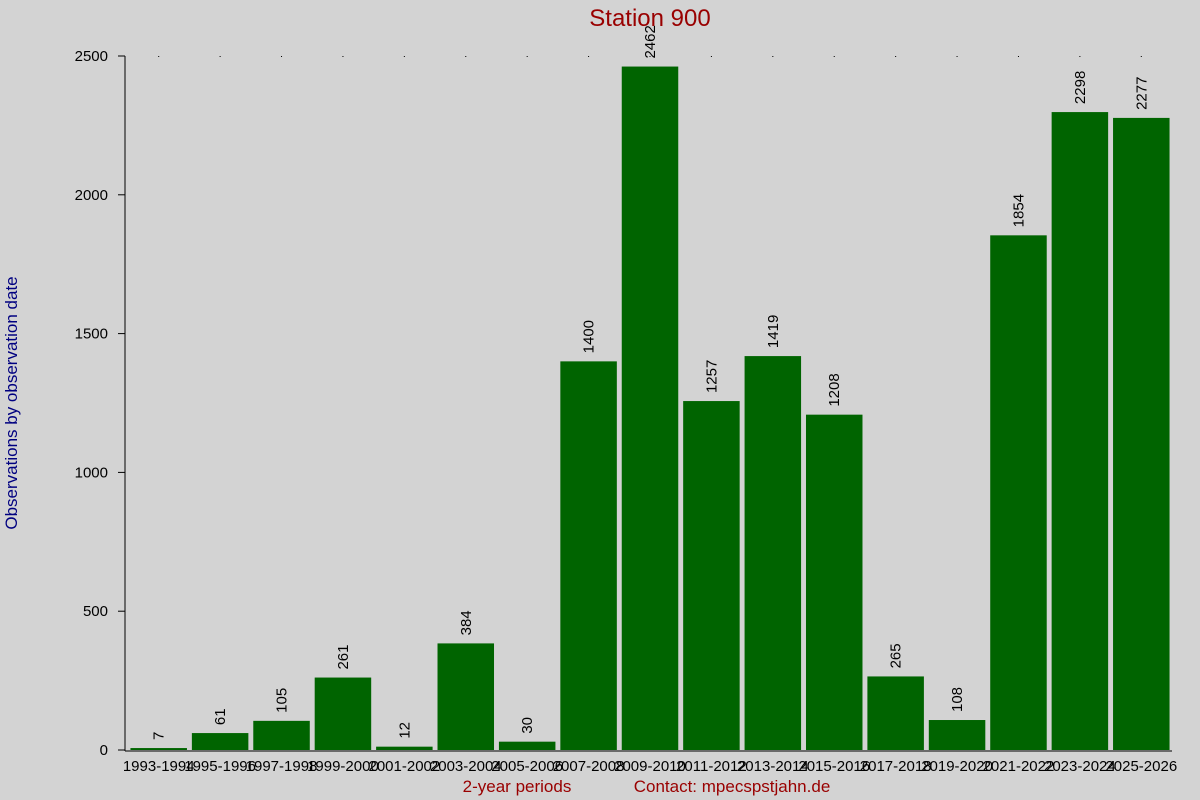 This screenshot has width=1200, height=800. Describe the element at coordinates (649, 18) in the screenshot. I see `chart-title: Station 900` at that location.